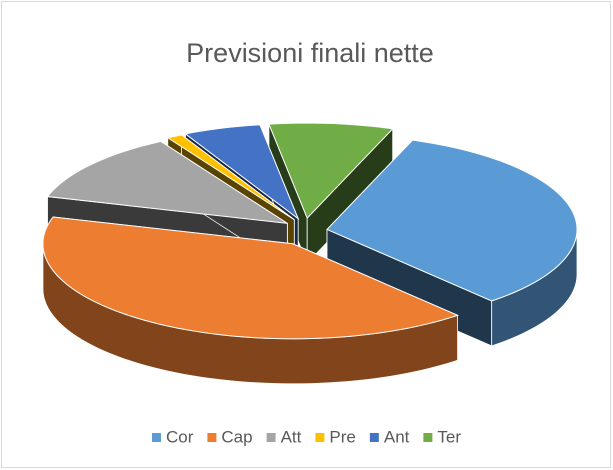 The width and height of the screenshot is (613, 470). I want to click on legend-label: Ant, so click(397, 436).